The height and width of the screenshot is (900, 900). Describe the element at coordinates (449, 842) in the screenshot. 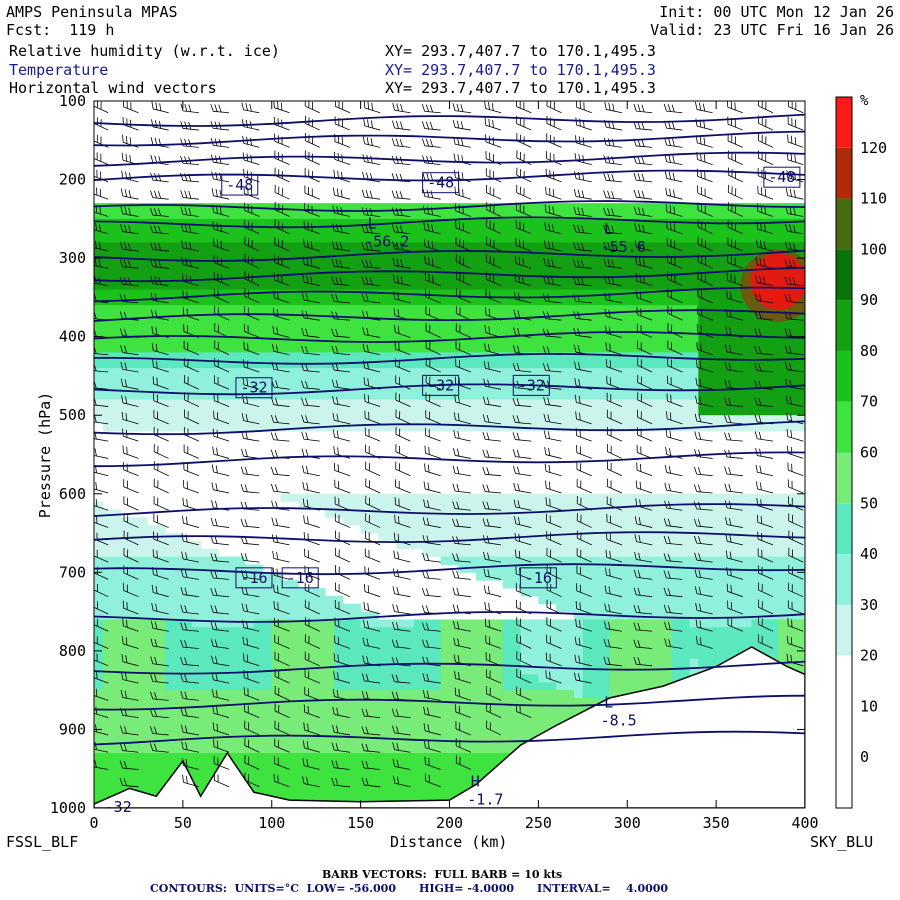

I see `x-axis-label: Distance (km)` at that location.